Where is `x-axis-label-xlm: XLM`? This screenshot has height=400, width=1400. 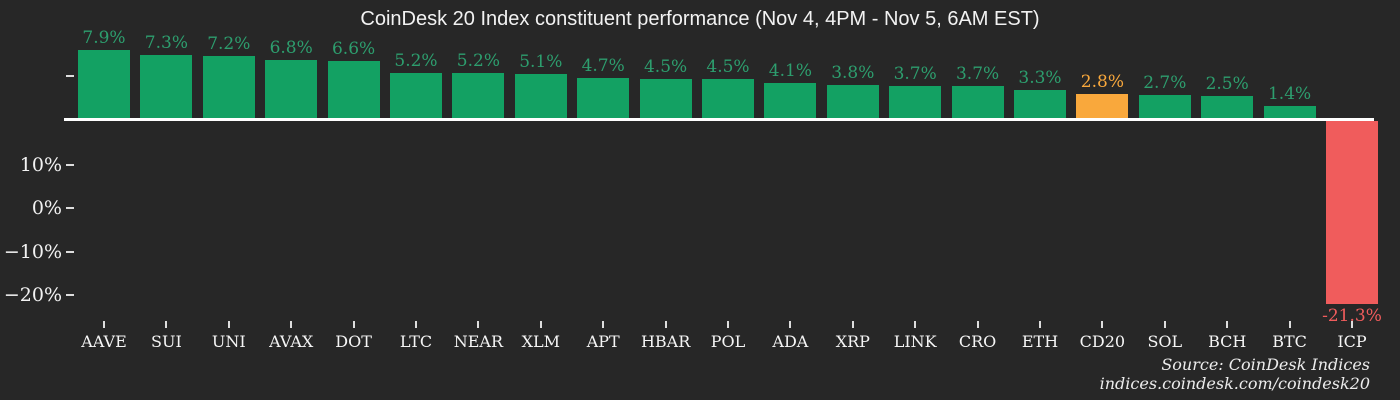 x-axis-label-xlm: XLM is located at coordinates (540, 341).